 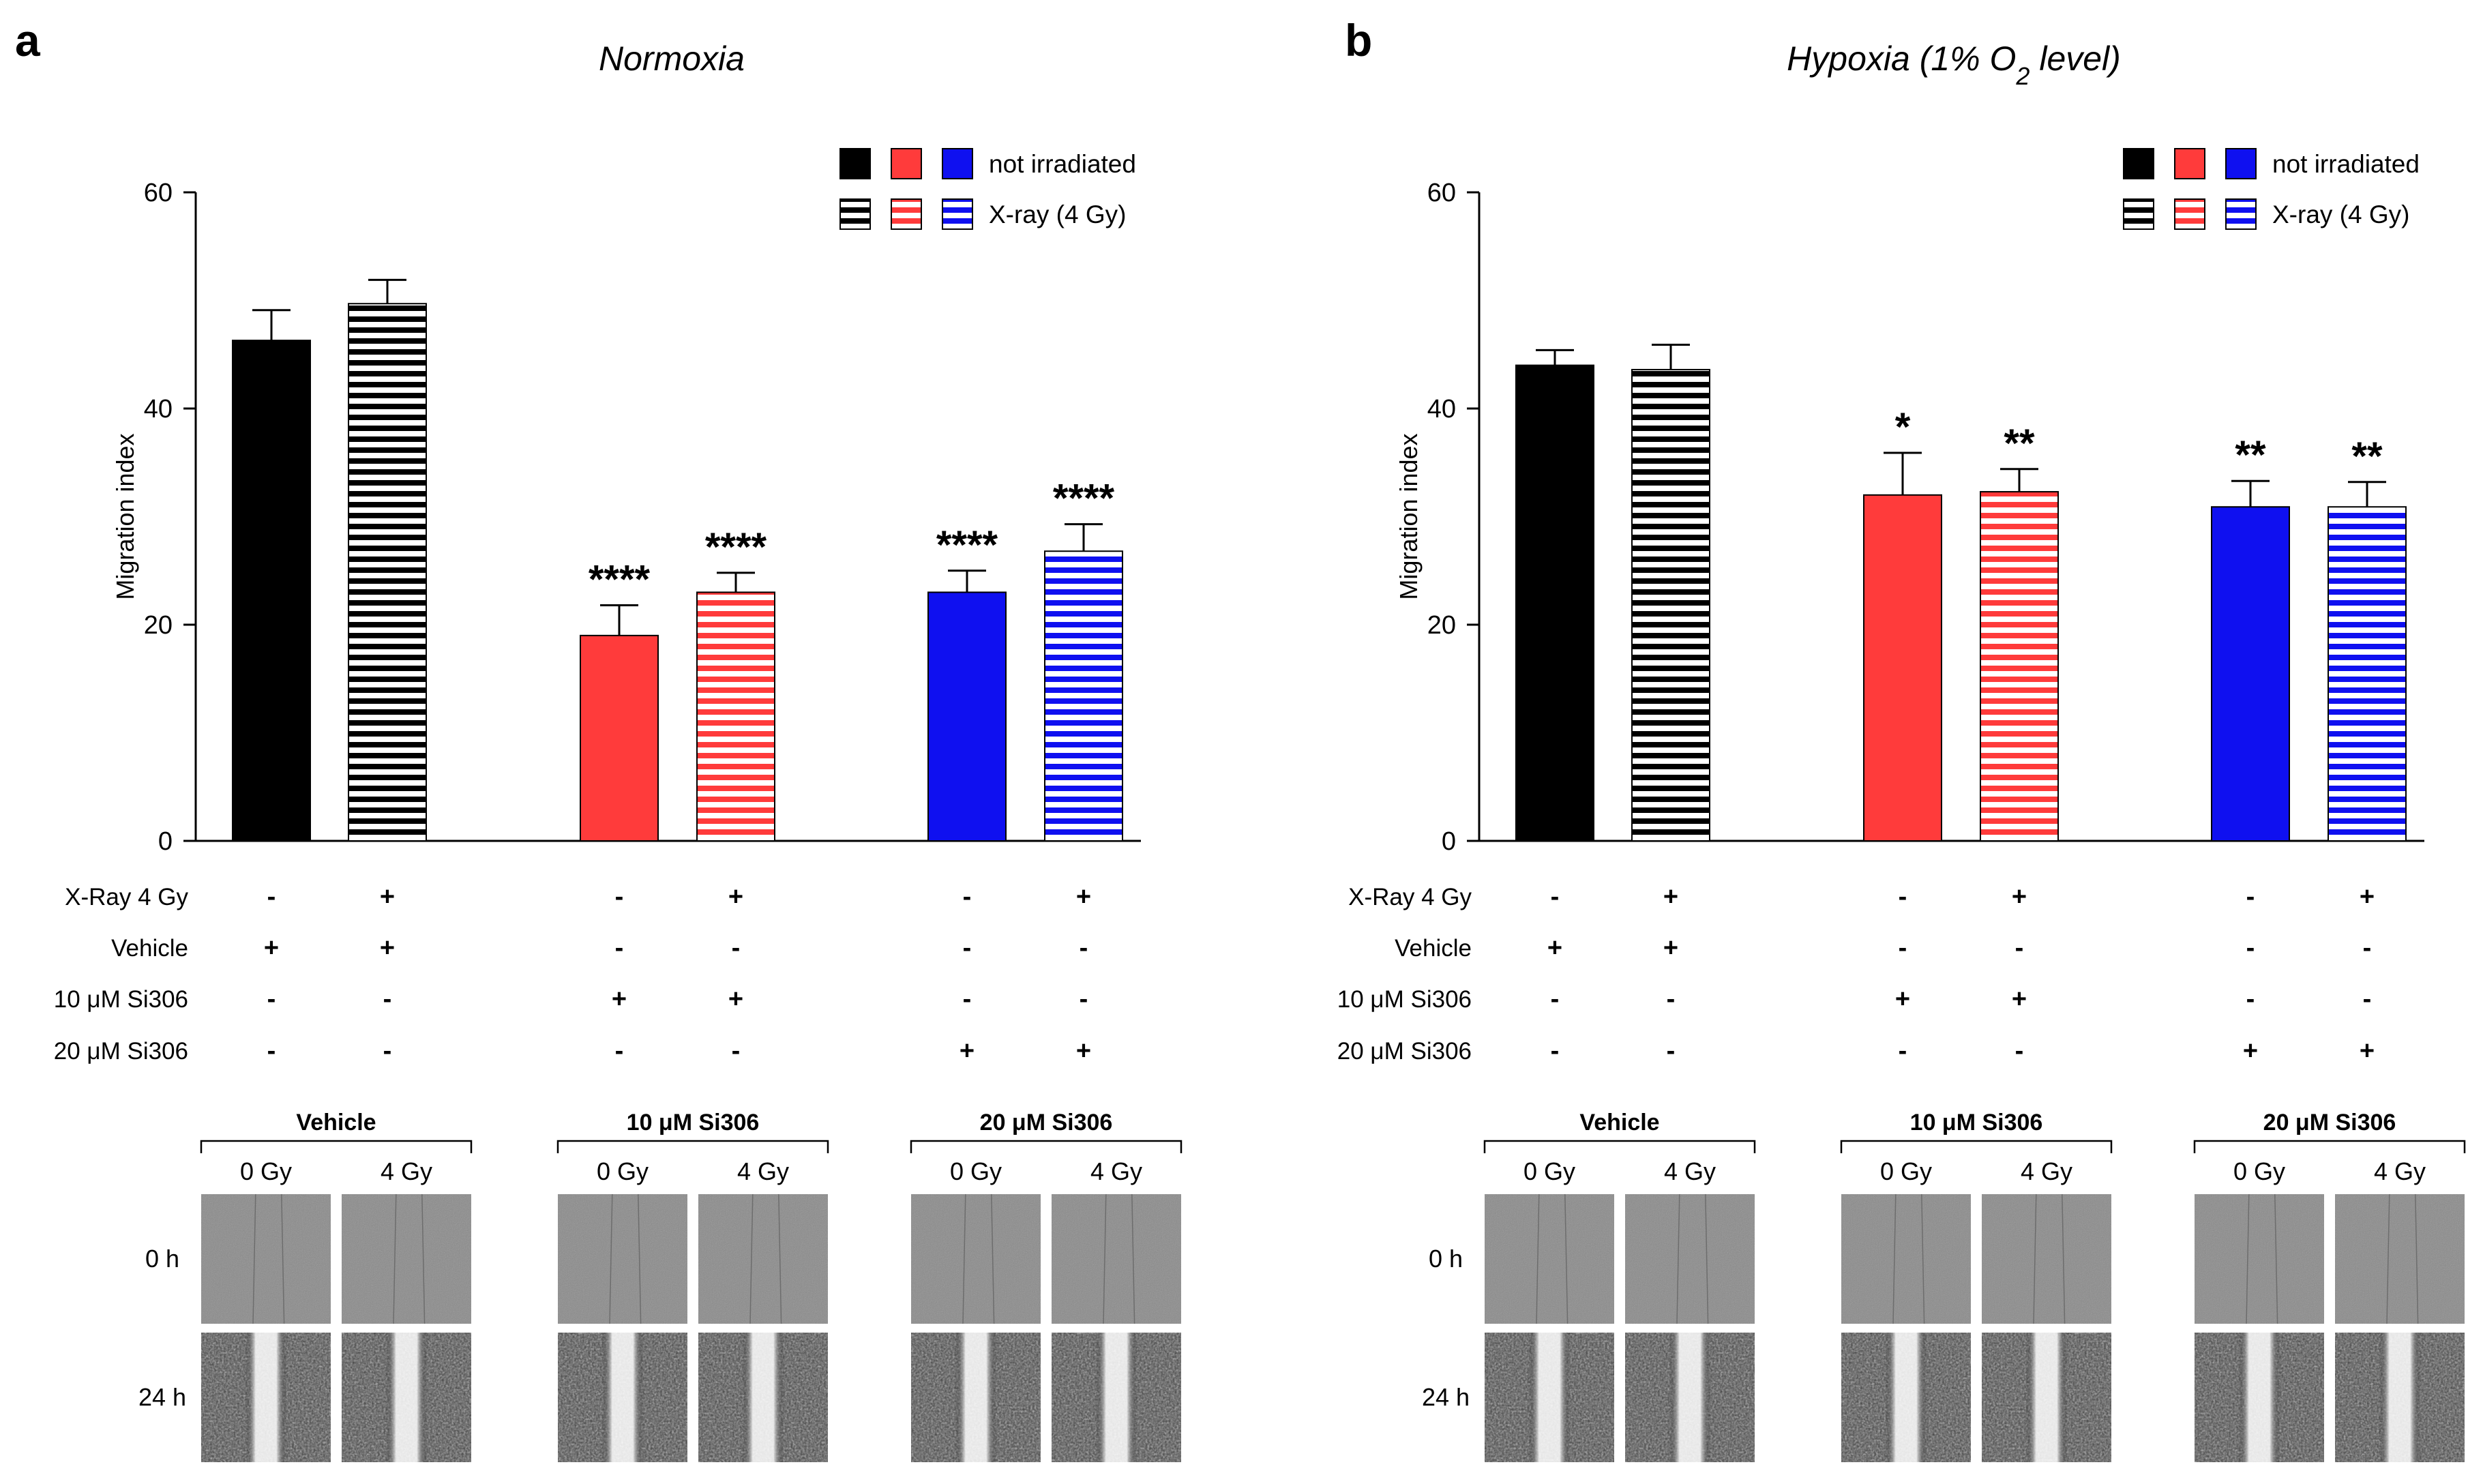 What do you see at coordinates (1903, 427) in the screenshot?
I see `significance-label: *` at bounding box center [1903, 427].